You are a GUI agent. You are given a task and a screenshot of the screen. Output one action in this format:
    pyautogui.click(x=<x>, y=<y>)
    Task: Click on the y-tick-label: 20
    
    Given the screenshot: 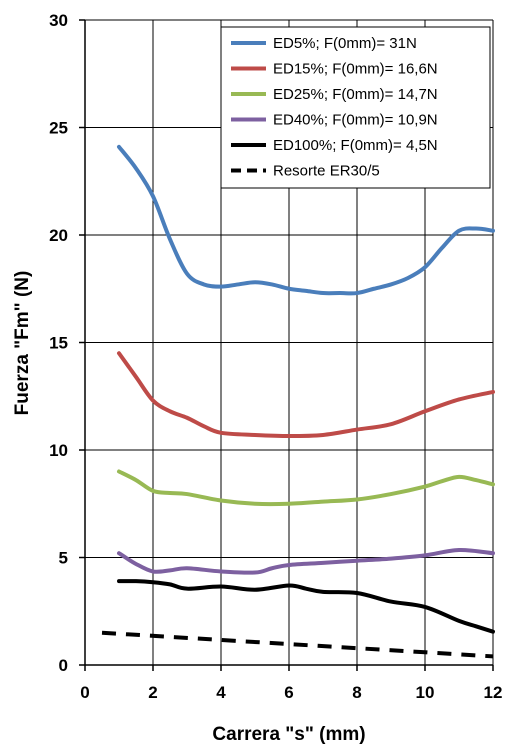 What is the action you would take?
    pyautogui.click(x=58, y=235)
    